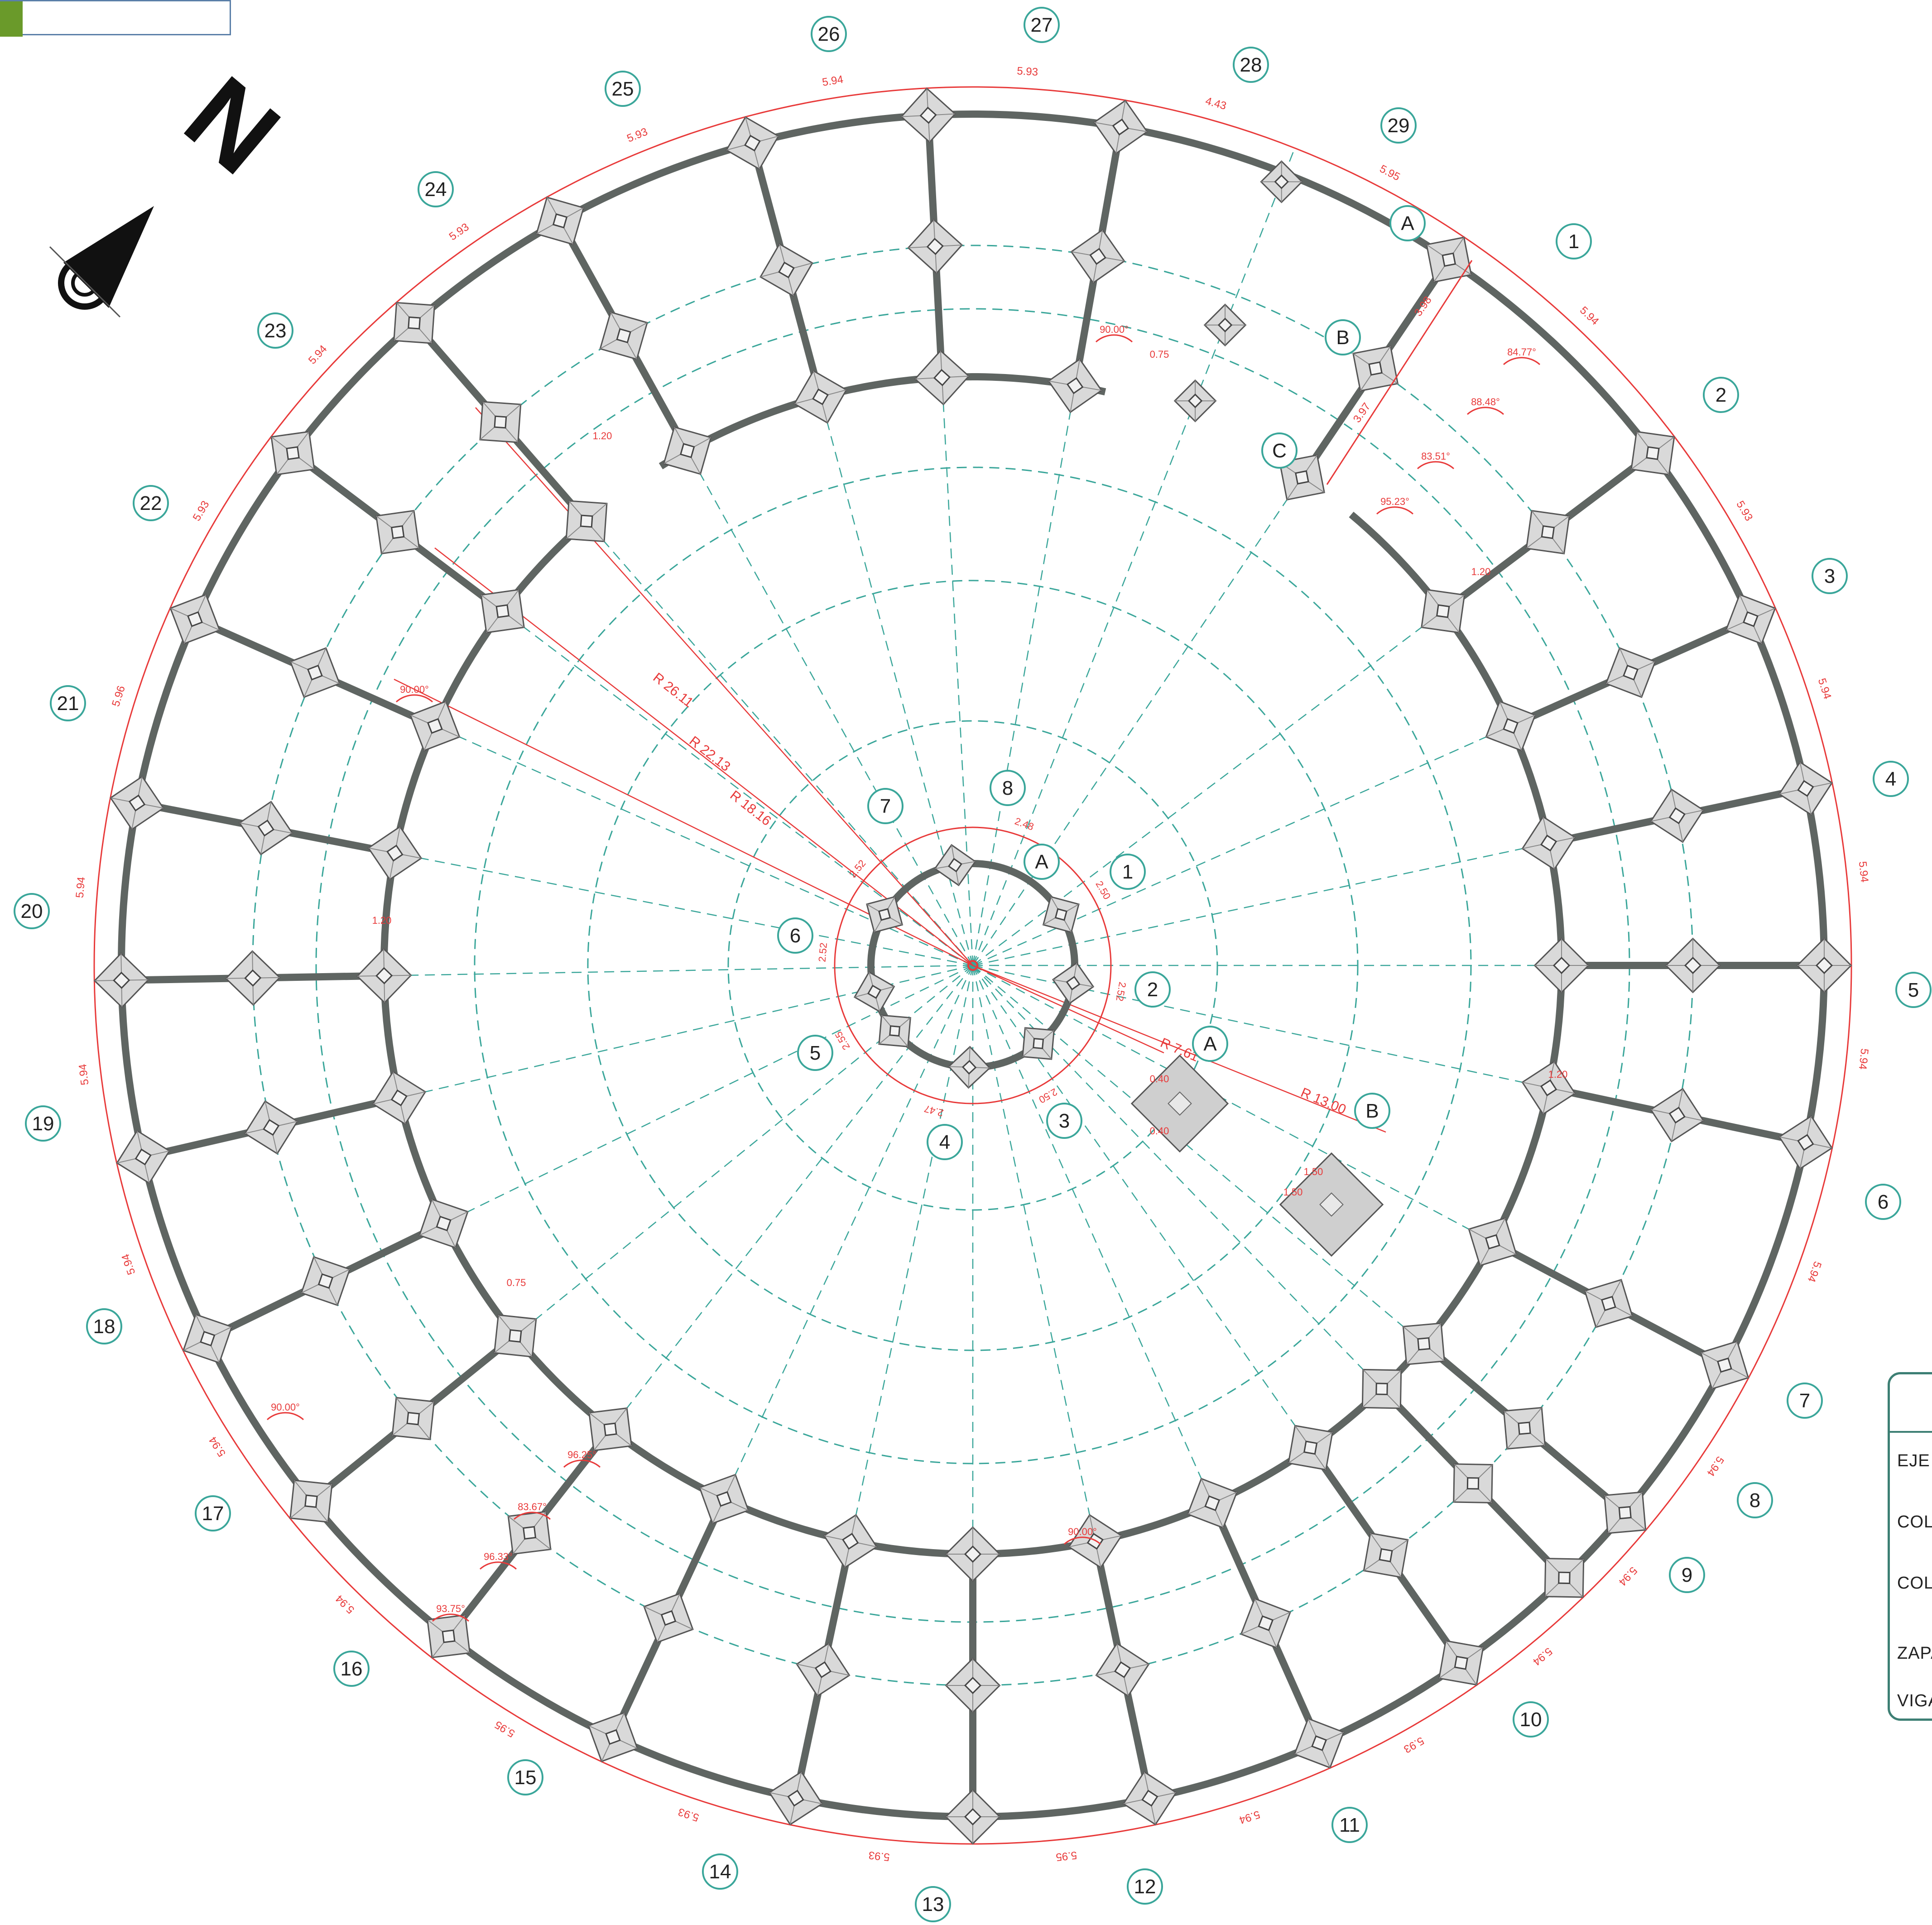  I want to click on outer-axis-label-text: 29, so click(1399, 126).